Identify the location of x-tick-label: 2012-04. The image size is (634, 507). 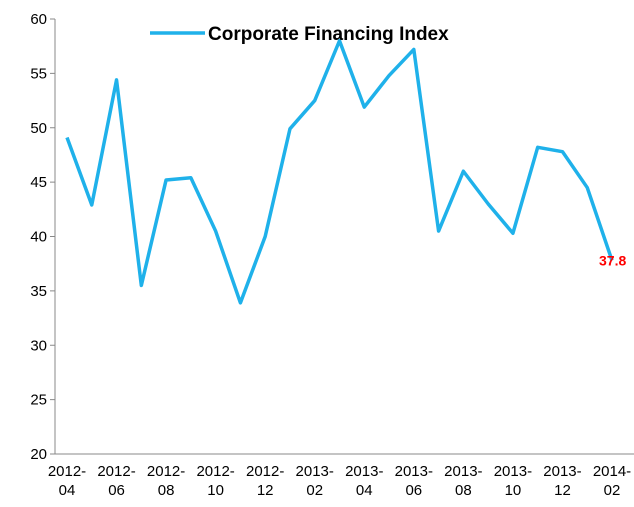
(67, 481).